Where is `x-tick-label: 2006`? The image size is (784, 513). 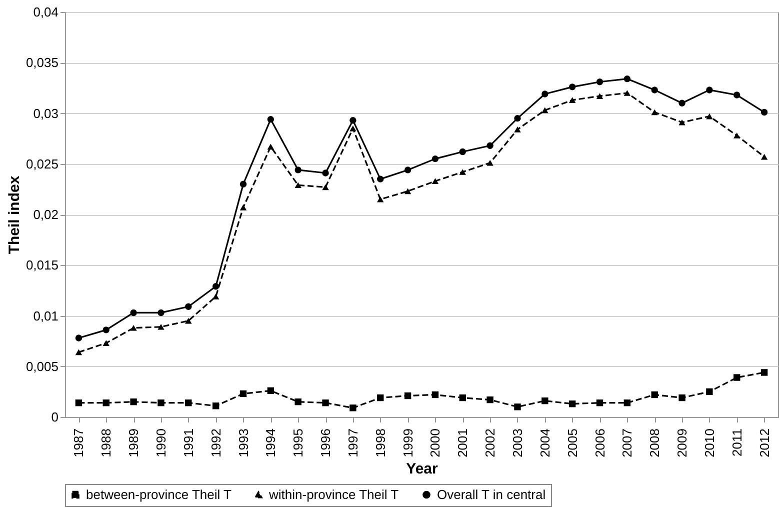
x-tick-label: 2006 is located at coordinates (600, 443).